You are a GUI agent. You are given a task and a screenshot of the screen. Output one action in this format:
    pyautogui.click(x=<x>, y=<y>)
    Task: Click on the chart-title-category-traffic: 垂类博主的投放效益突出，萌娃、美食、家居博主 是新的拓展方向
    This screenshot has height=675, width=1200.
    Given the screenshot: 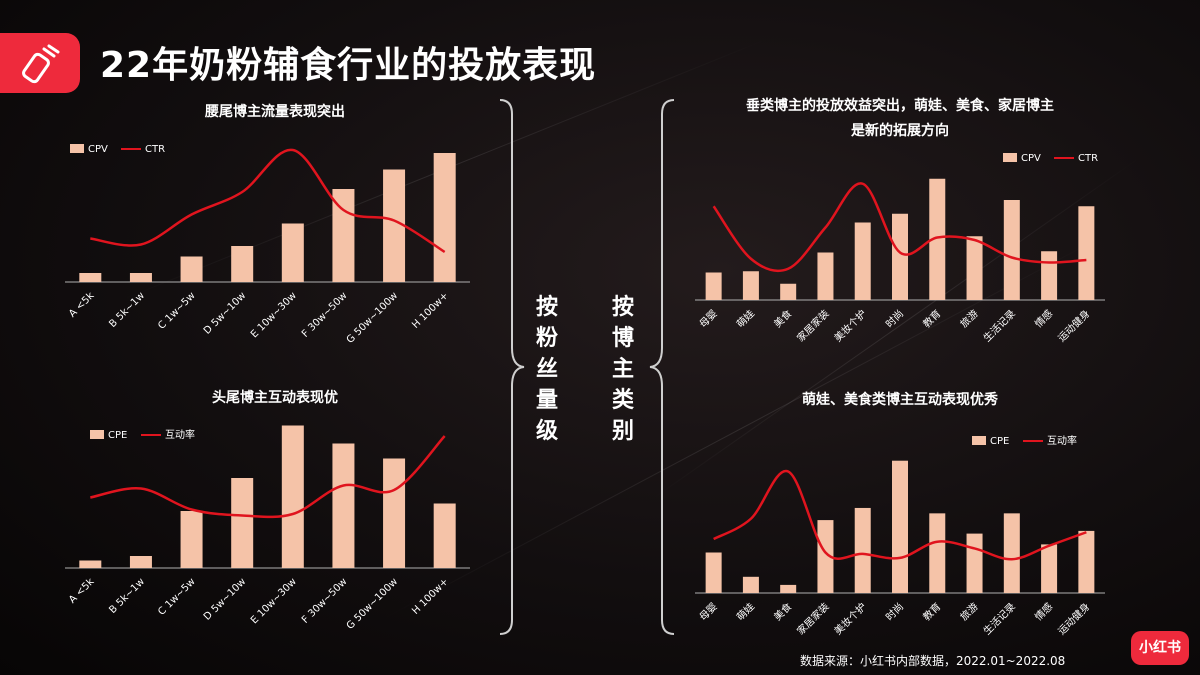 What is the action you would take?
    pyautogui.click(x=900, y=118)
    